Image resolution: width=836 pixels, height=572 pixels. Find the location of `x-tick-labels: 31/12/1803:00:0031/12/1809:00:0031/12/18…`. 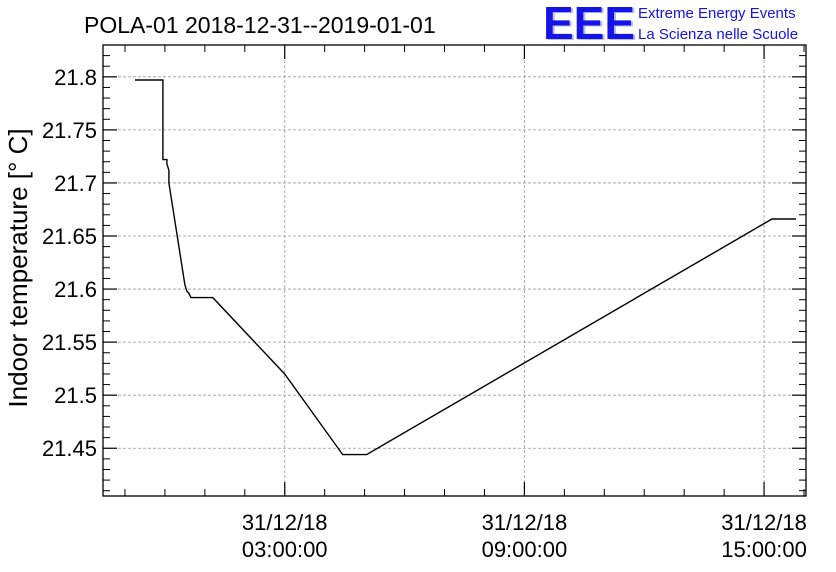

x-tick-labels: 31/12/1803:00:0031/12/1809:00:0031/12/18… is located at coordinates (524, 536).